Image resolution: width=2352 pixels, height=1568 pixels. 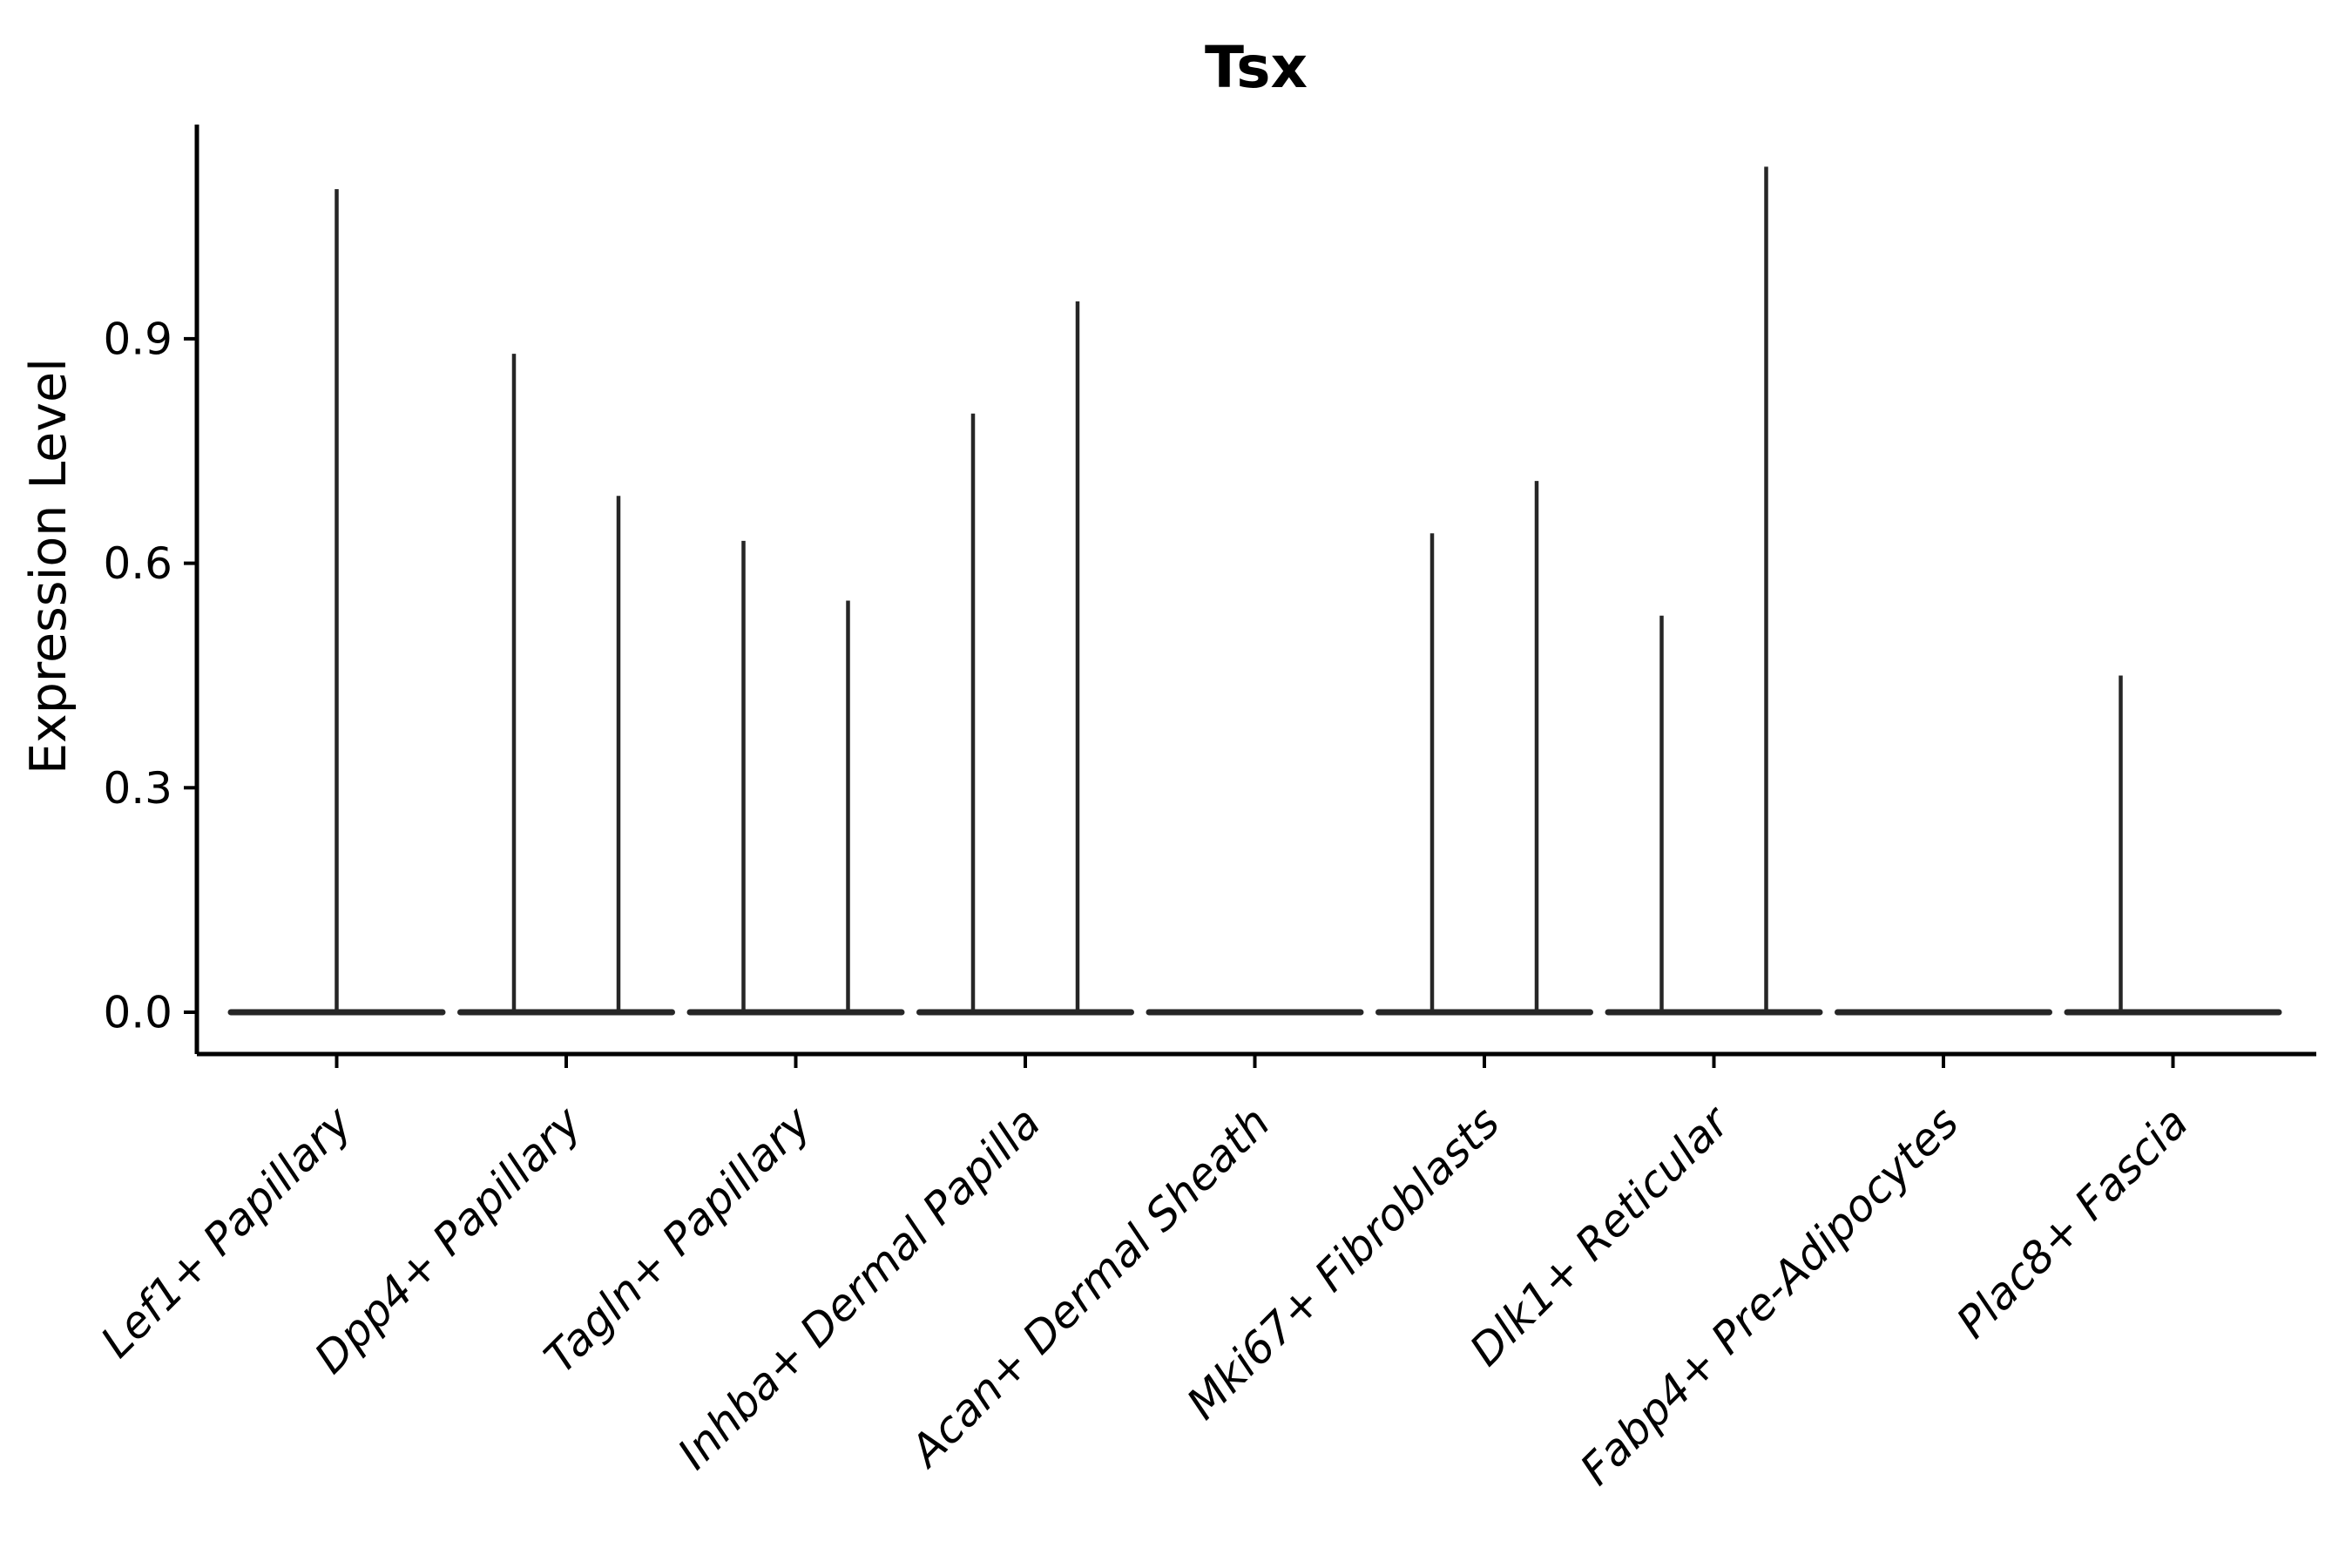 I want to click on y-tick-label: 0.6, so click(x=137, y=564).